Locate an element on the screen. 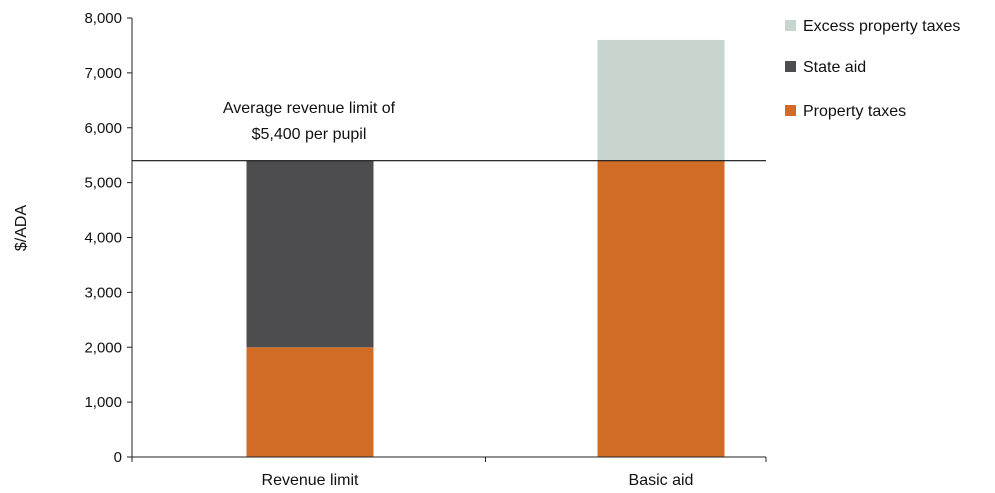  y-tick-label-0: 0 is located at coordinates (118, 457).